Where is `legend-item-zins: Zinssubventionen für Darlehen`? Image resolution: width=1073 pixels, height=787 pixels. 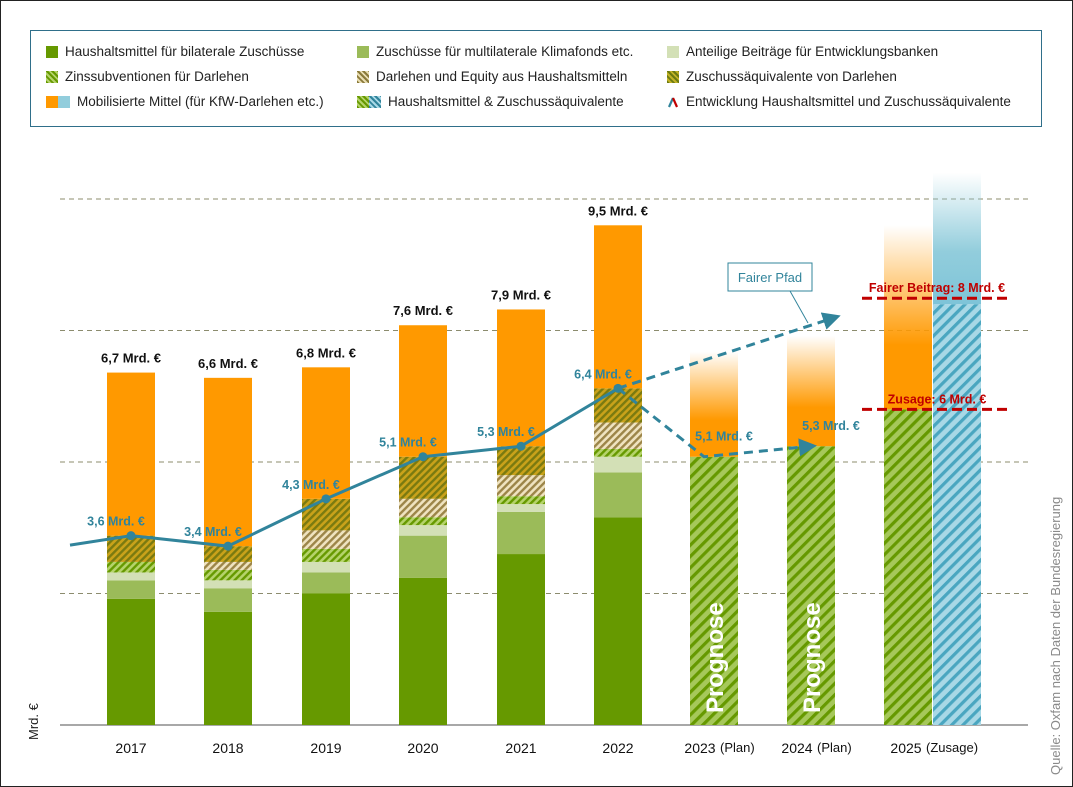 legend-item-zins: Zinssubventionen für Darlehen is located at coordinates (147, 76).